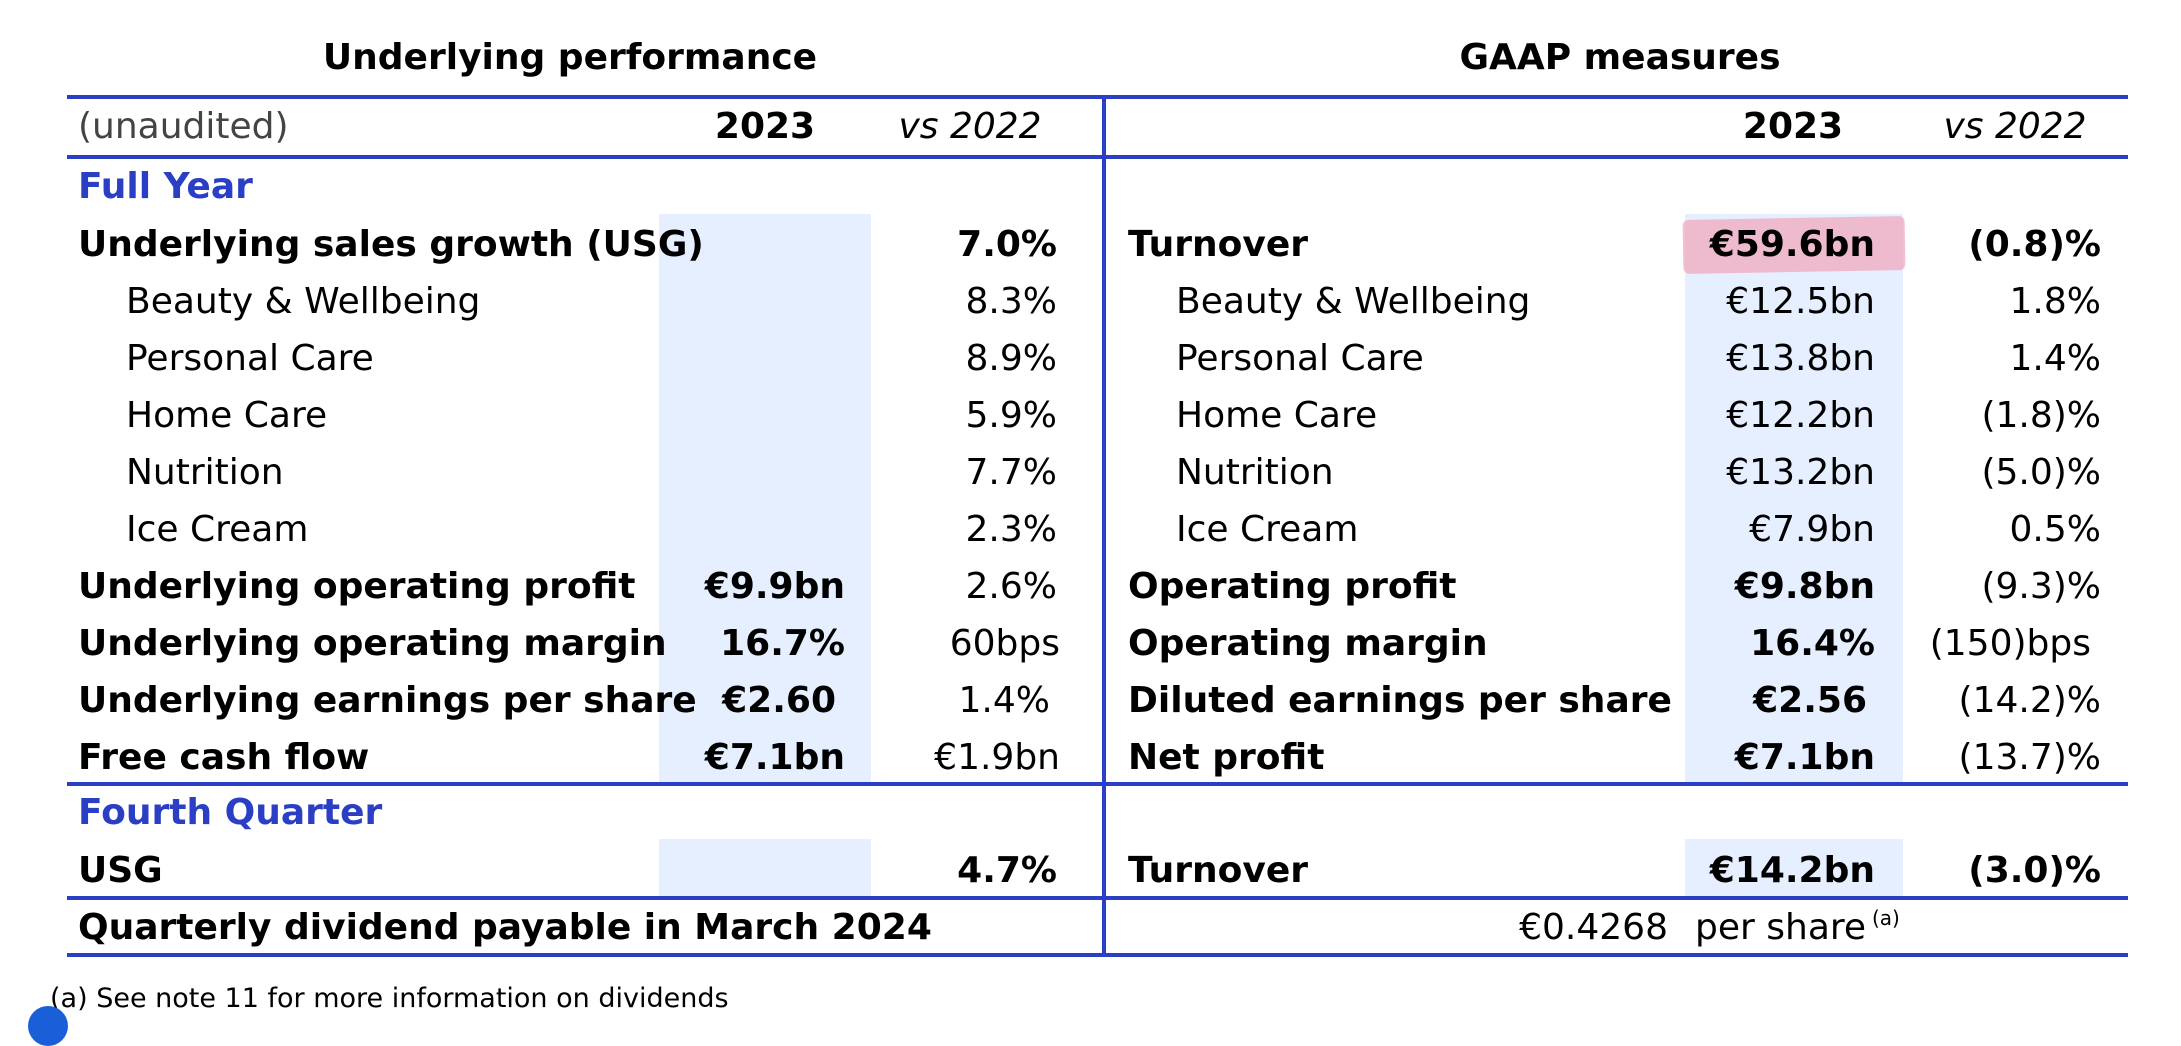 This screenshot has width=2181, height=1046. I want to click on row-vs: 7.7%, so click(1011, 472).